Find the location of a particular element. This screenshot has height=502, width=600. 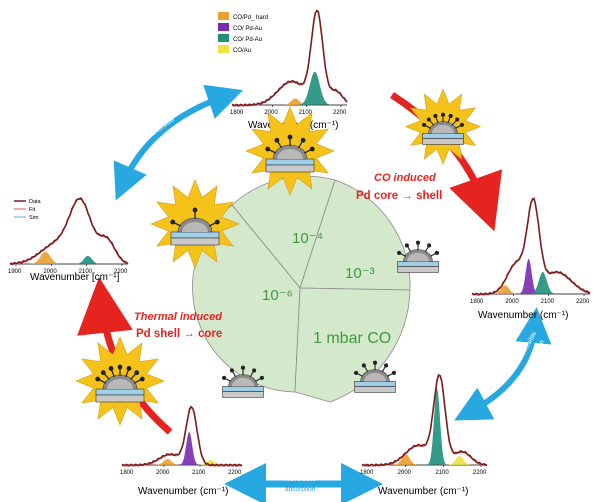

spectrum-bottom-right: 1800 2000 2100 2200 is located at coordinates (424, 424).